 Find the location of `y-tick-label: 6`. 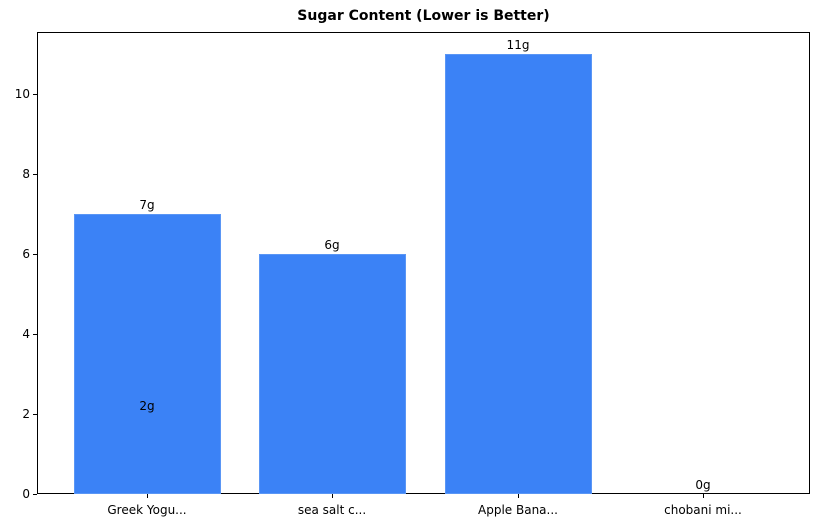

y-tick-label: 6 is located at coordinates (26, 254).